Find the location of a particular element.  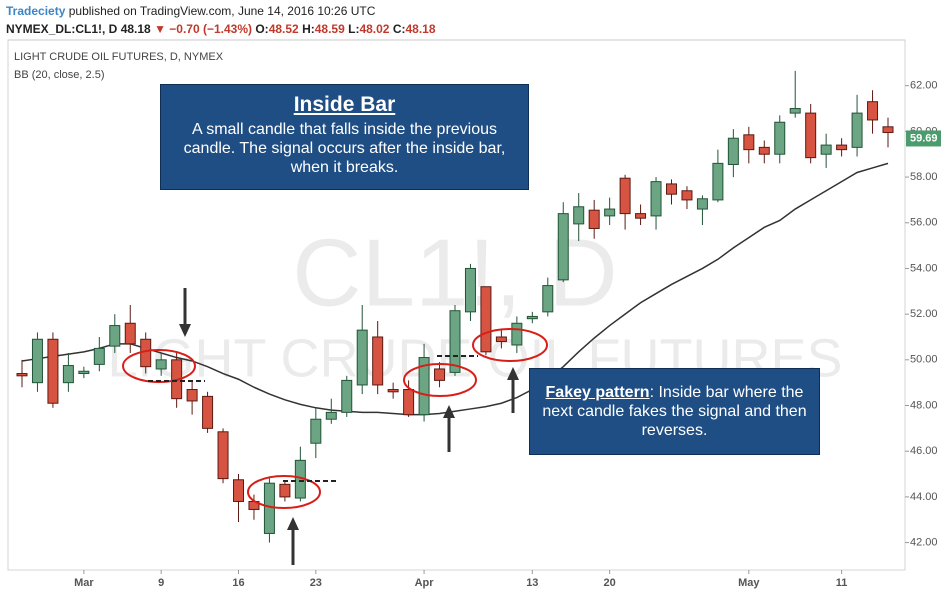

x-tick-label: 13 is located at coordinates (532, 583).